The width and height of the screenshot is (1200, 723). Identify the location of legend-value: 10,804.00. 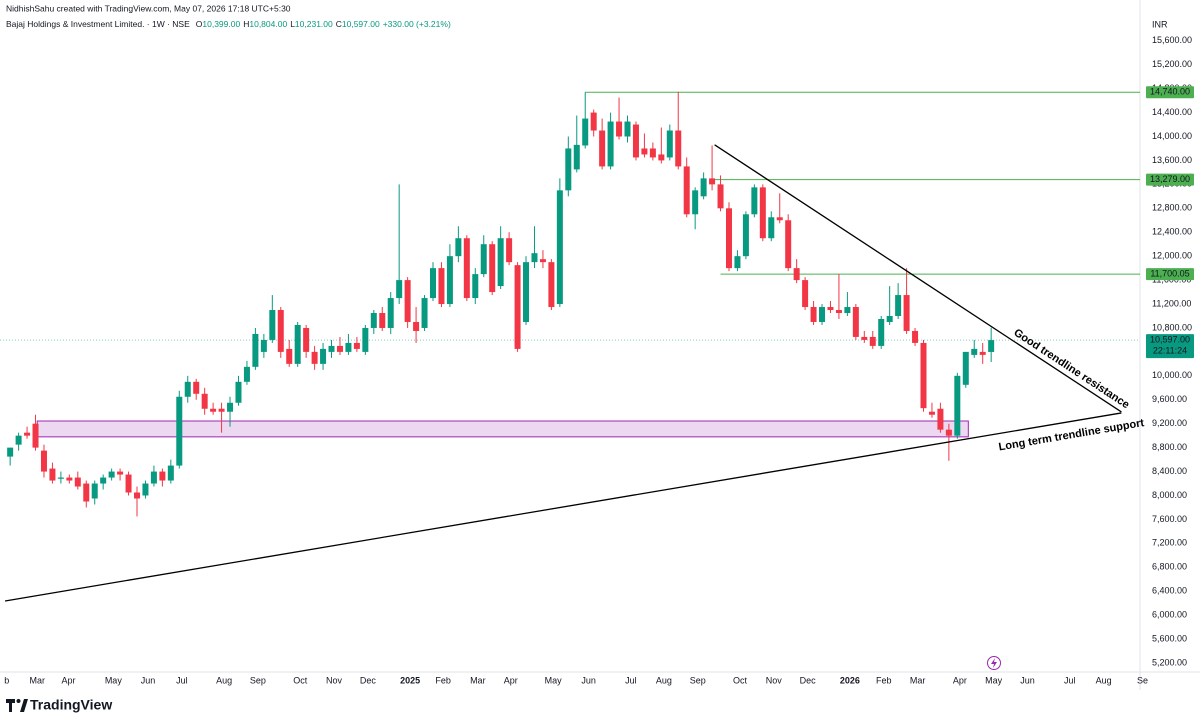
(268, 24).